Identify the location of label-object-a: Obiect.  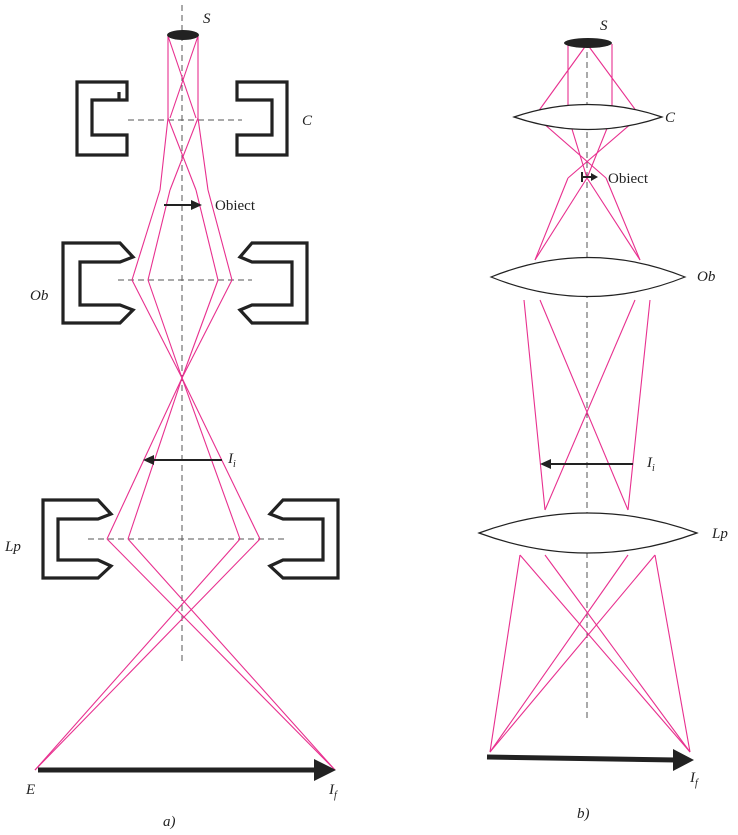
(235, 206).